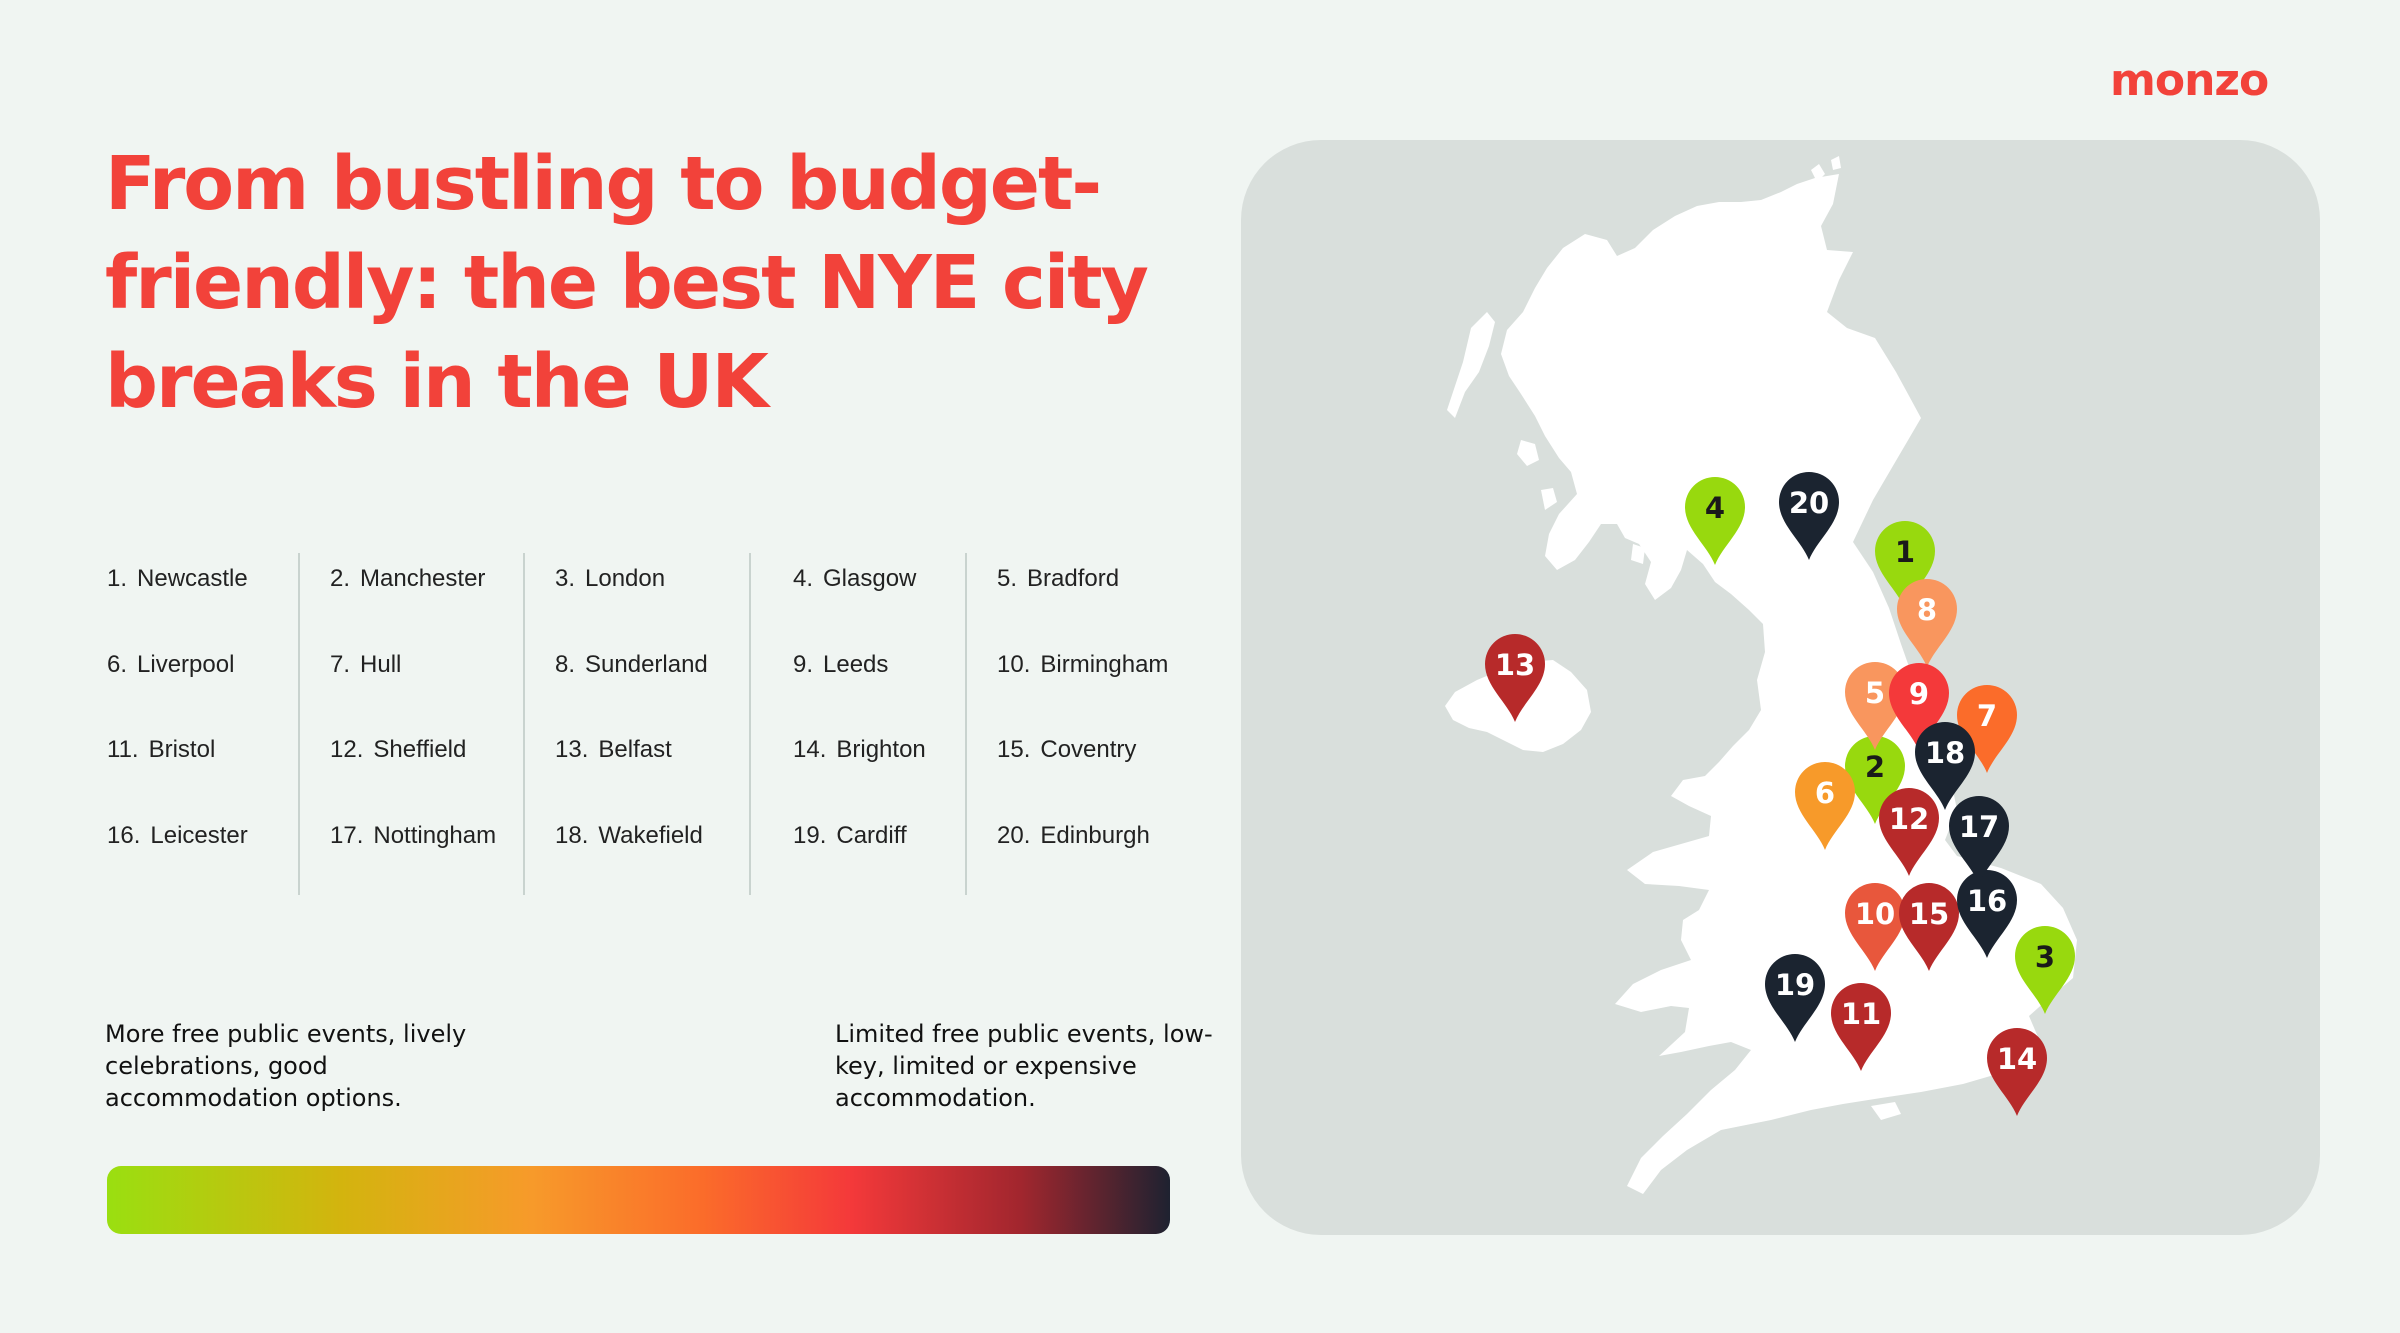 This screenshot has width=2400, height=1333. Describe the element at coordinates (1095, 835) in the screenshot. I see `city-name: Edinburgh` at that location.